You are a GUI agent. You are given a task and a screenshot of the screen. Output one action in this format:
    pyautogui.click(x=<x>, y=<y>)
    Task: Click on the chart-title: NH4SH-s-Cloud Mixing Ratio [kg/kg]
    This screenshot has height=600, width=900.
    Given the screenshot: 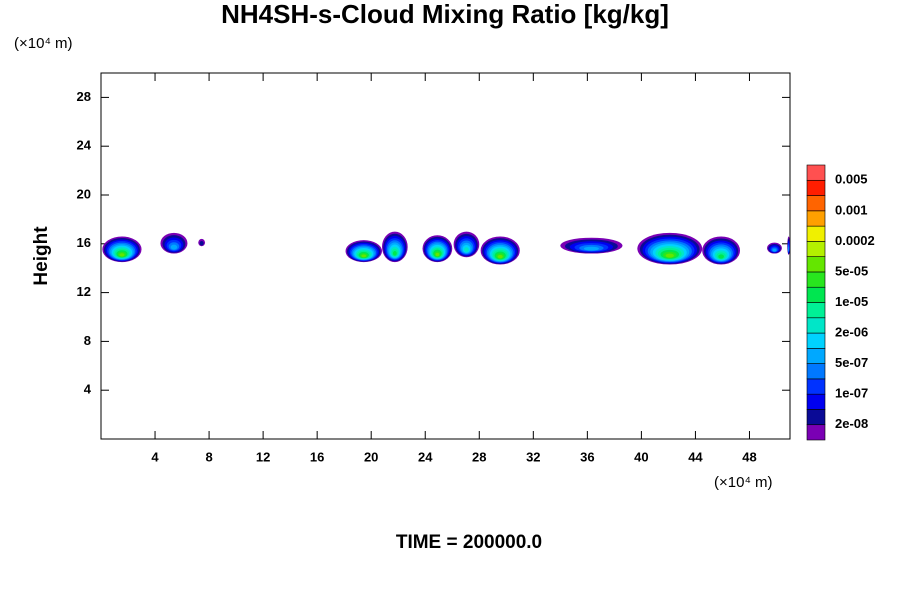 What is the action you would take?
    pyautogui.click(x=445, y=14)
    